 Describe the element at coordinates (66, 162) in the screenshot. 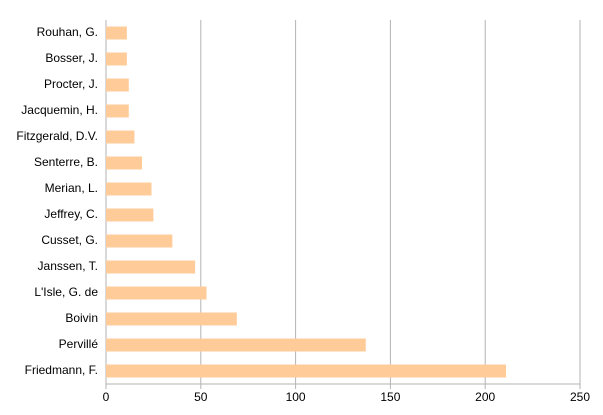

I see `y-tick-label: Senterre, B.` at that location.